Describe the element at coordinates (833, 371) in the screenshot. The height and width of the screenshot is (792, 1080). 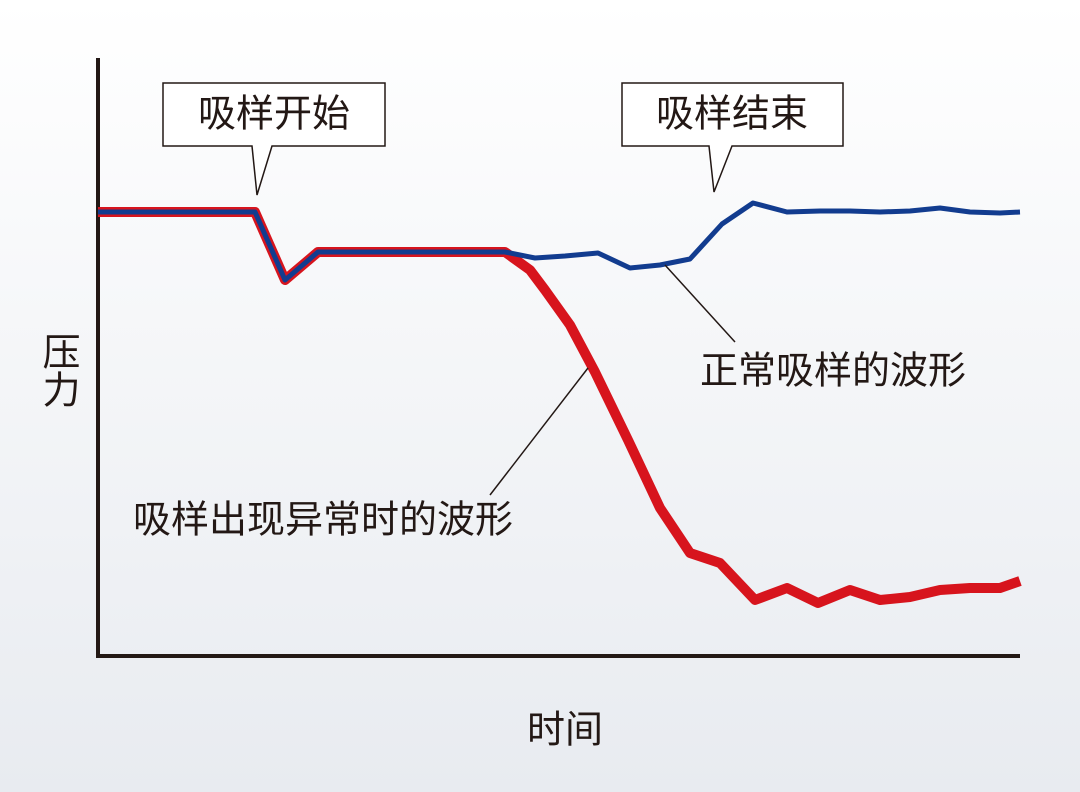
I see `normal-label: 正常吸样的波形` at that location.